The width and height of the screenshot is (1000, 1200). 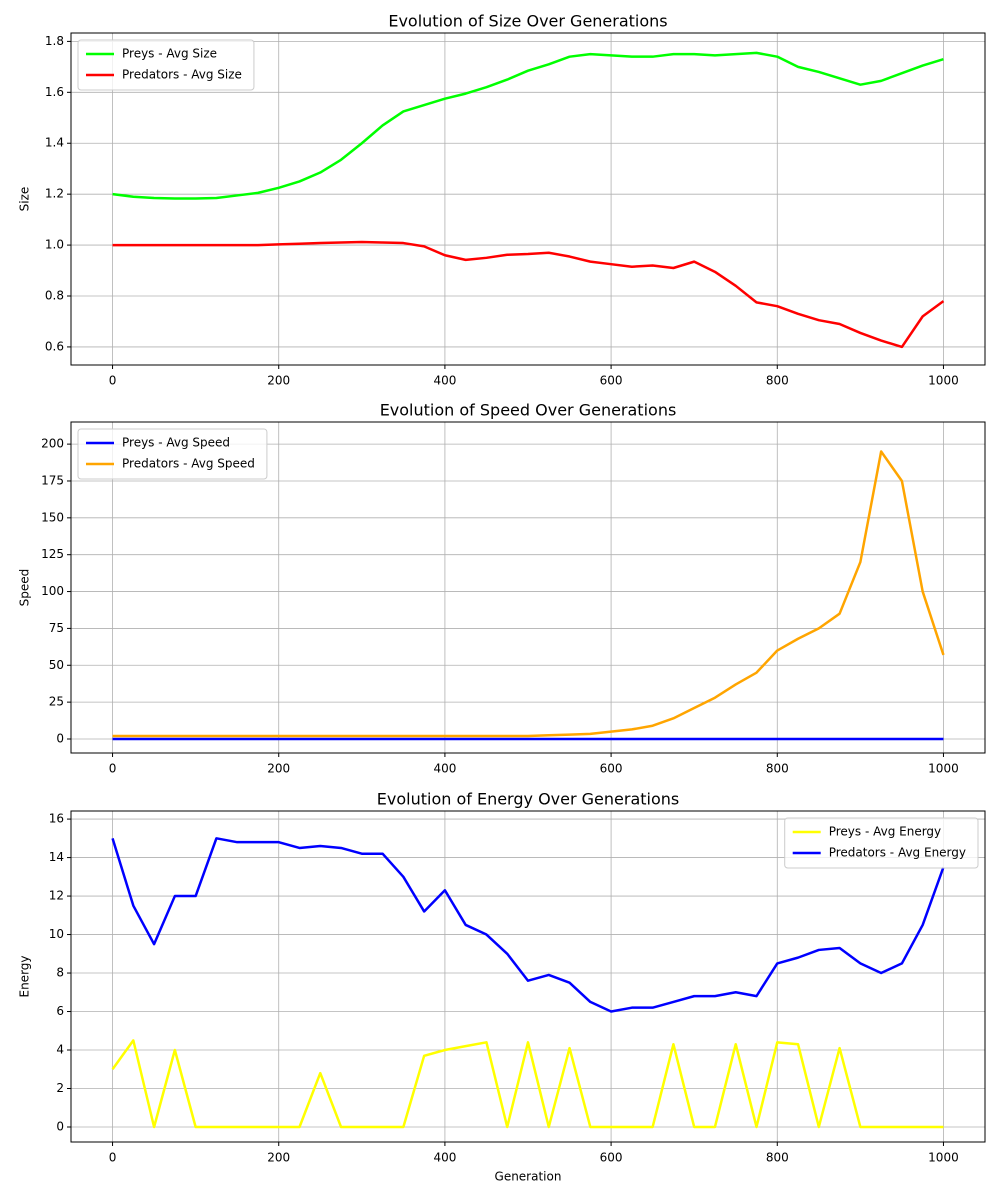 I want to click on y-tick-label: 6, so click(x=60, y=1011).